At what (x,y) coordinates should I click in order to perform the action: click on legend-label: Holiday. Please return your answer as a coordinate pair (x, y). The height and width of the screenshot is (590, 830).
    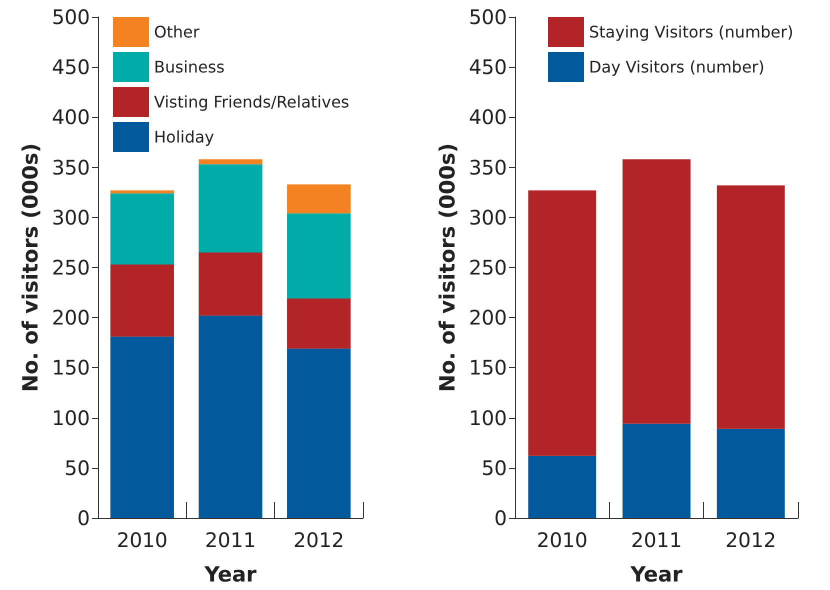
    Looking at the image, I should click on (184, 137).